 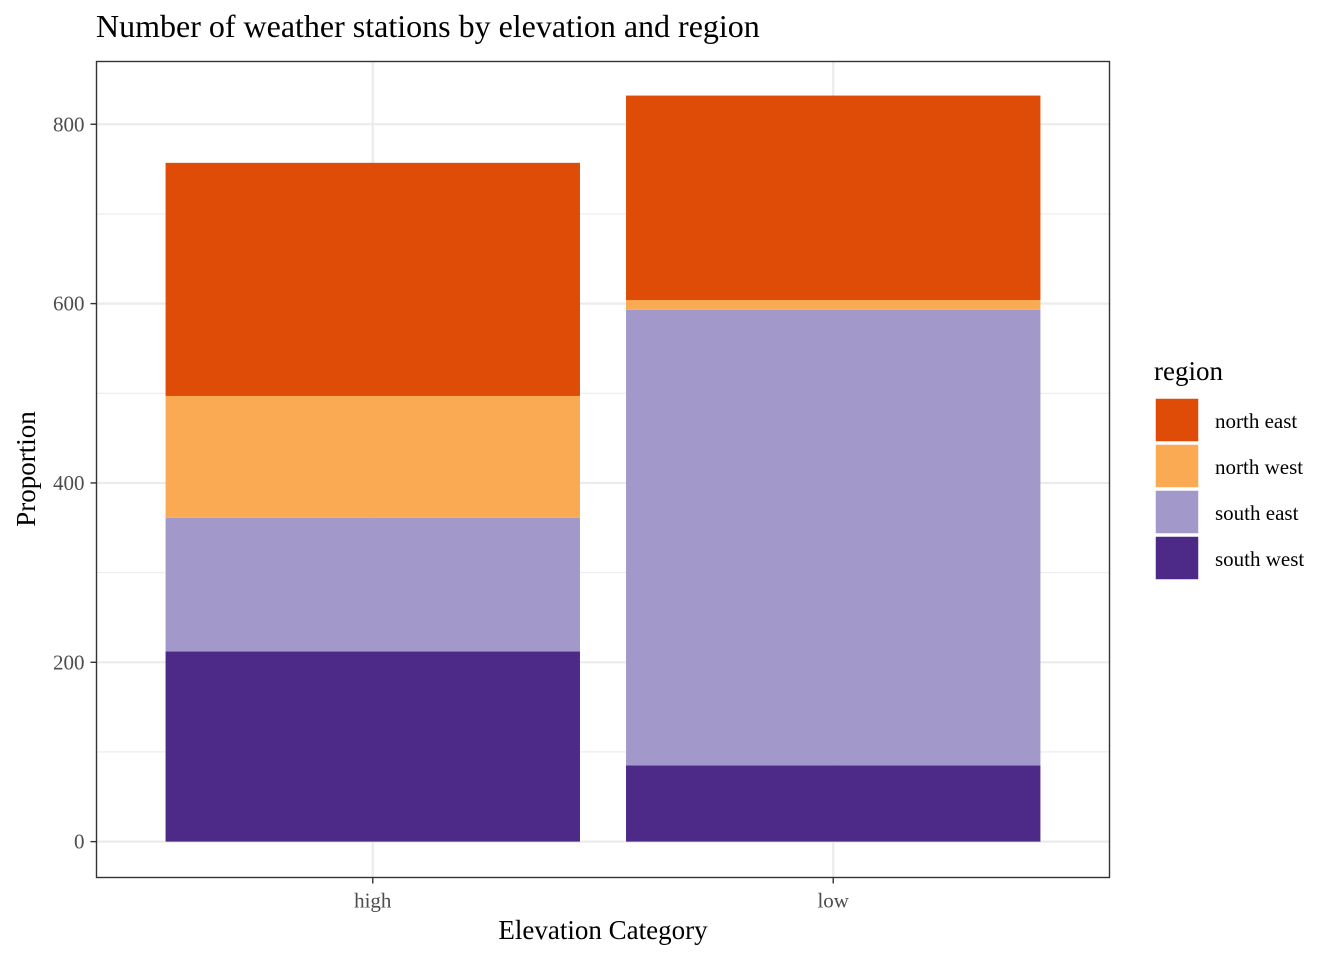 What do you see at coordinates (1259, 467) in the screenshot?
I see `legend-label-north-west: north west` at bounding box center [1259, 467].